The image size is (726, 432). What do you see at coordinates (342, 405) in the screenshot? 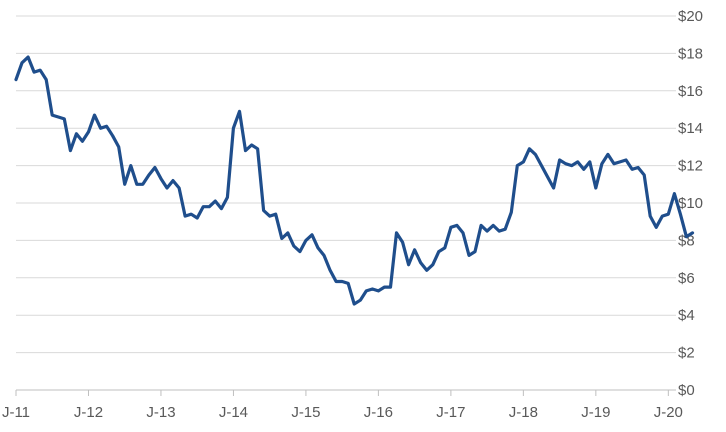
I see `x-axis-ticks: J-11 J-12 J-13 J-14 J-15 J-16 J-17 J-18 J-19 J-20` at bounding box center [342, 405].